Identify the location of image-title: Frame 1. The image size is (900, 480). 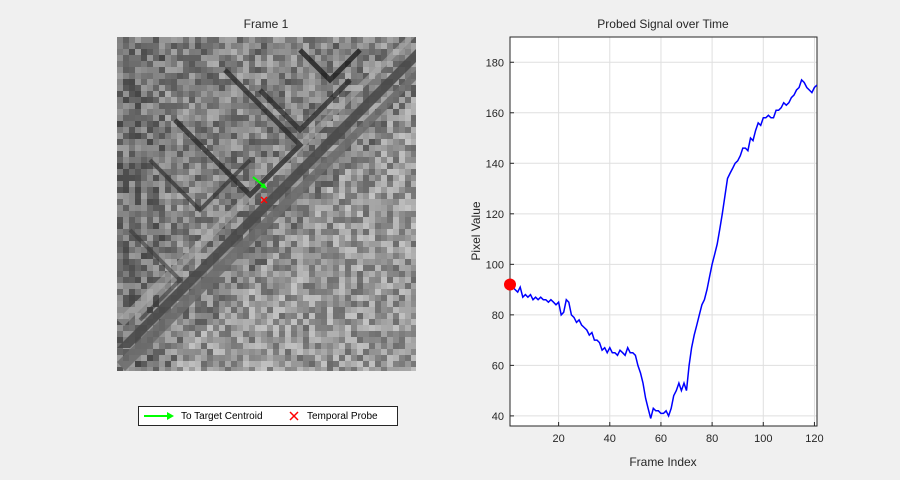
(266, 24).